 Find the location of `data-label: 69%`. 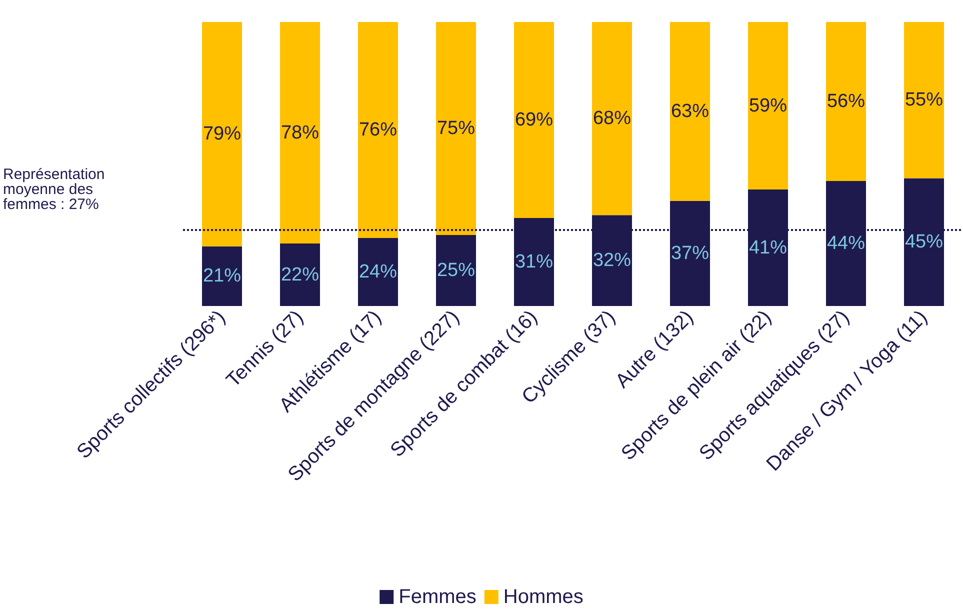

data-label: 69% is located at coordinates (534, 119).